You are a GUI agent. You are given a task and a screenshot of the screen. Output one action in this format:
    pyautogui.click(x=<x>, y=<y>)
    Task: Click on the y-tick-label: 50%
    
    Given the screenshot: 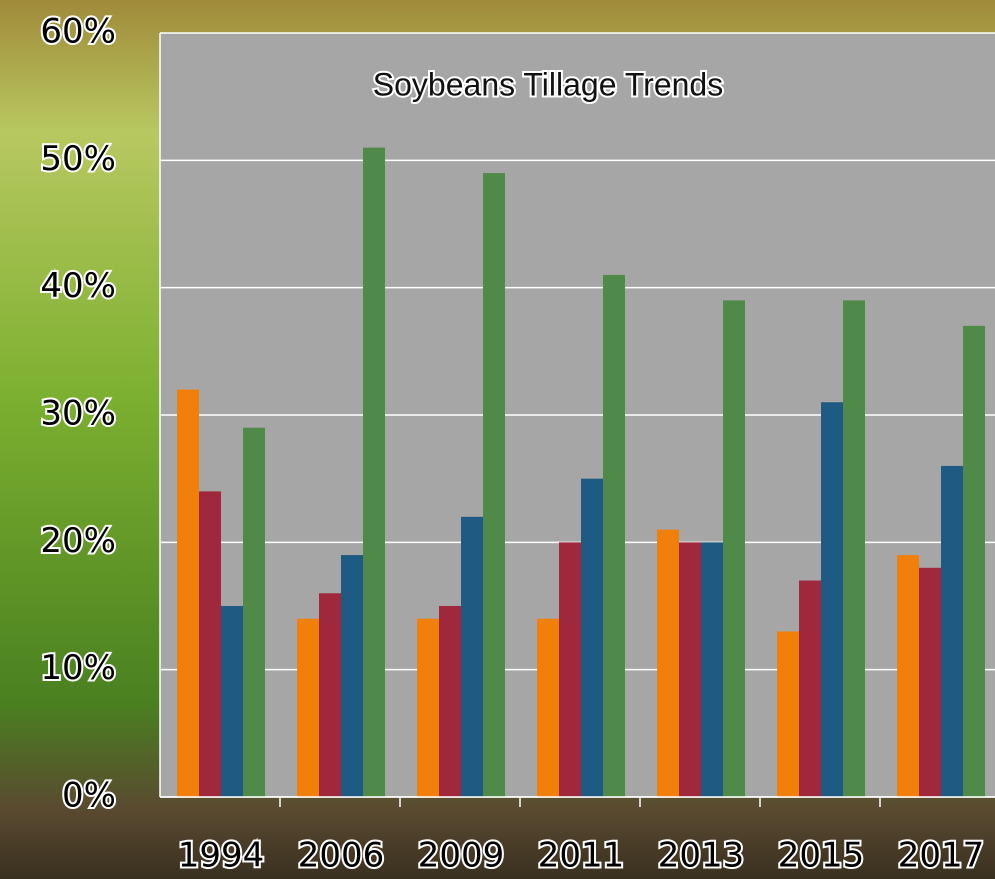 What is the action you would take?
    pyautogui.click(x=78, y=159)
    